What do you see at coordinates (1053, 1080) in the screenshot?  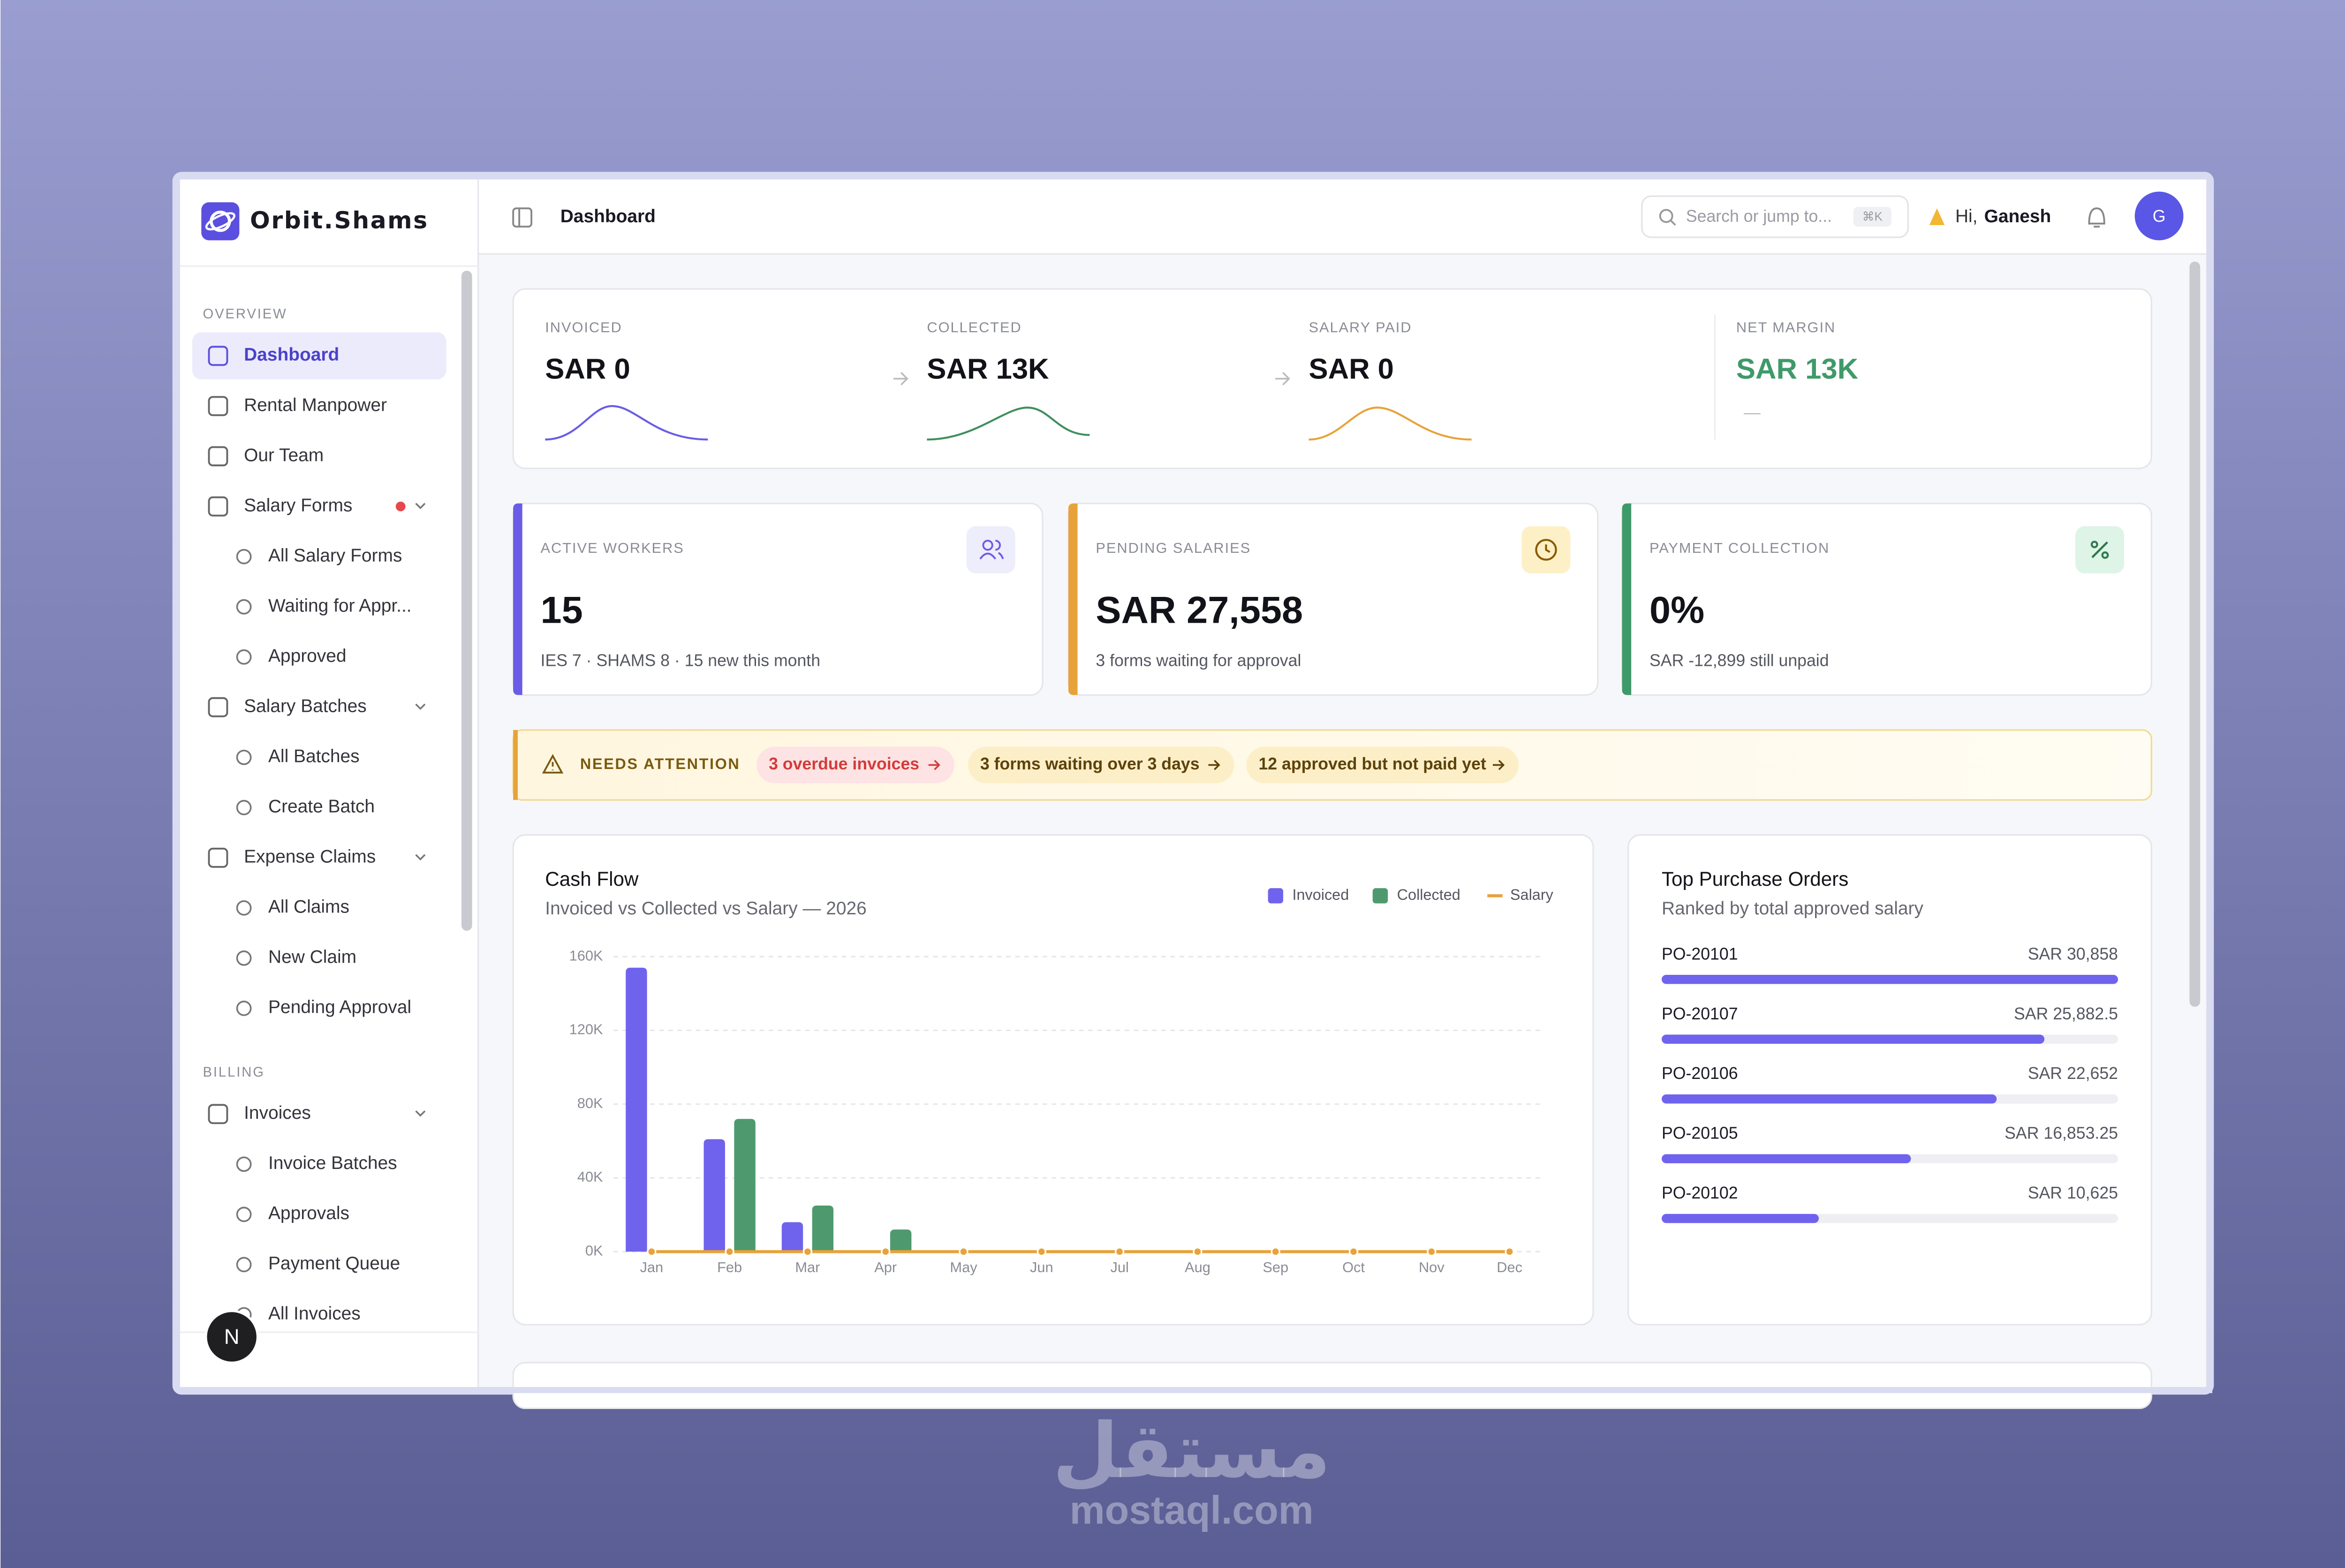 I see `chart-card` at bounding box center [1053, 1080].